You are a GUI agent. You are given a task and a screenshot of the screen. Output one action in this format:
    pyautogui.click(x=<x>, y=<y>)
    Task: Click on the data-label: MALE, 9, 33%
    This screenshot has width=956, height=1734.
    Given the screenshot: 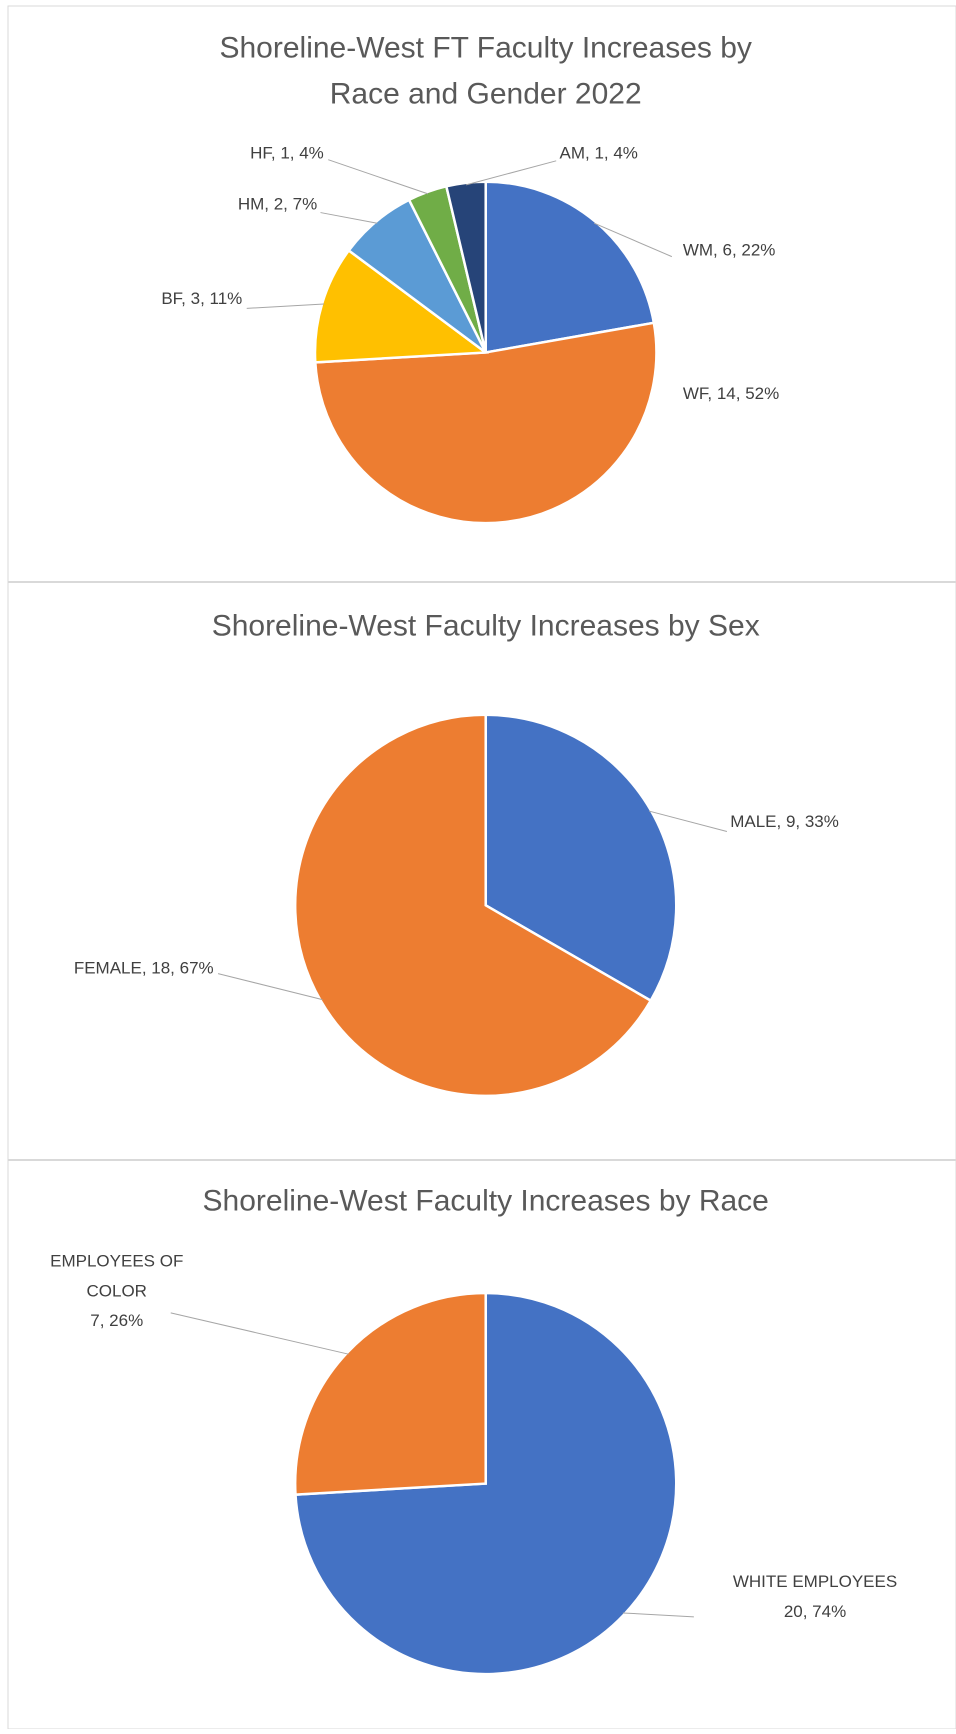 What is the action you would take?
    pyautogui.click(x=784, y=821)
    